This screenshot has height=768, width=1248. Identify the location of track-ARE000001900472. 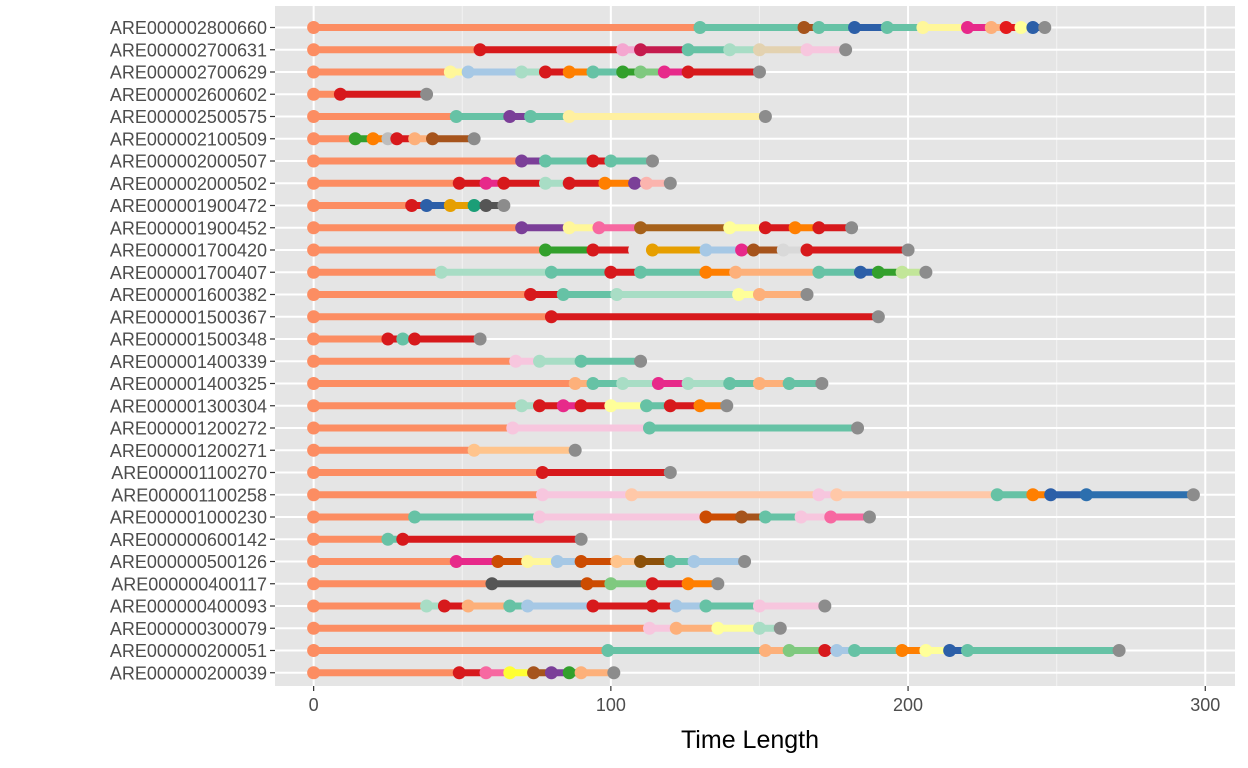
(409, 205).